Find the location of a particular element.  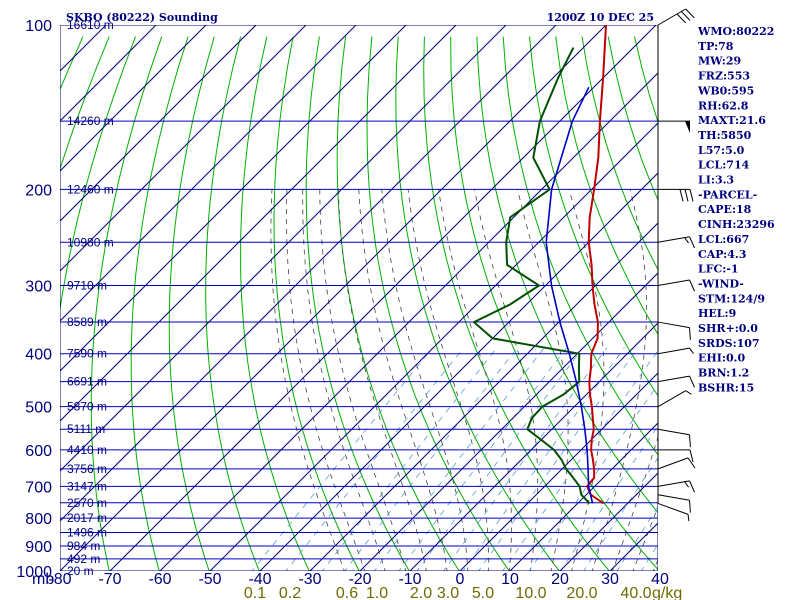

height-label: 4410 m is located at coordinates (87, 450).